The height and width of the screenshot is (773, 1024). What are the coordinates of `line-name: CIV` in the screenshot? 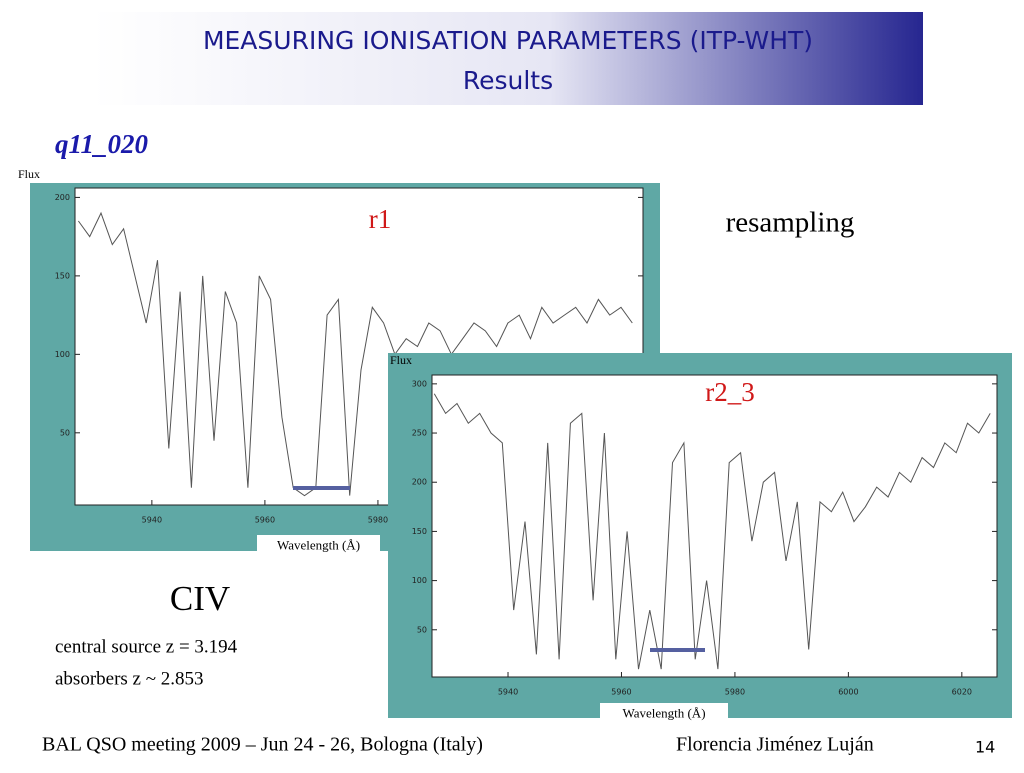 It's located at (200, 598).